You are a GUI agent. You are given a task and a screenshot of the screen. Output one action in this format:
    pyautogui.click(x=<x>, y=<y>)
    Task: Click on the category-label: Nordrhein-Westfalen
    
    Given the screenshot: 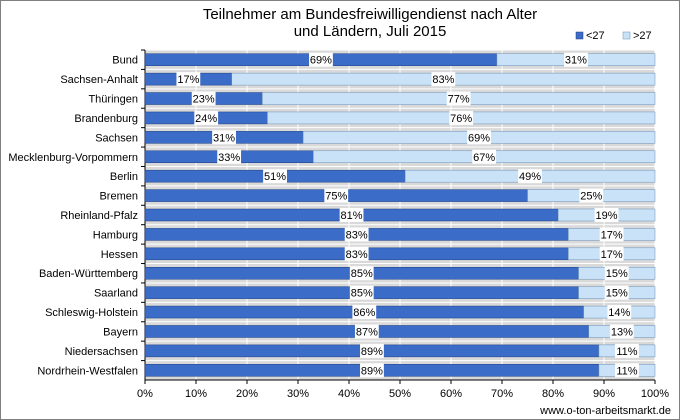 What is the action you would take?
    pyautogui.click(x=87, y=371)
    